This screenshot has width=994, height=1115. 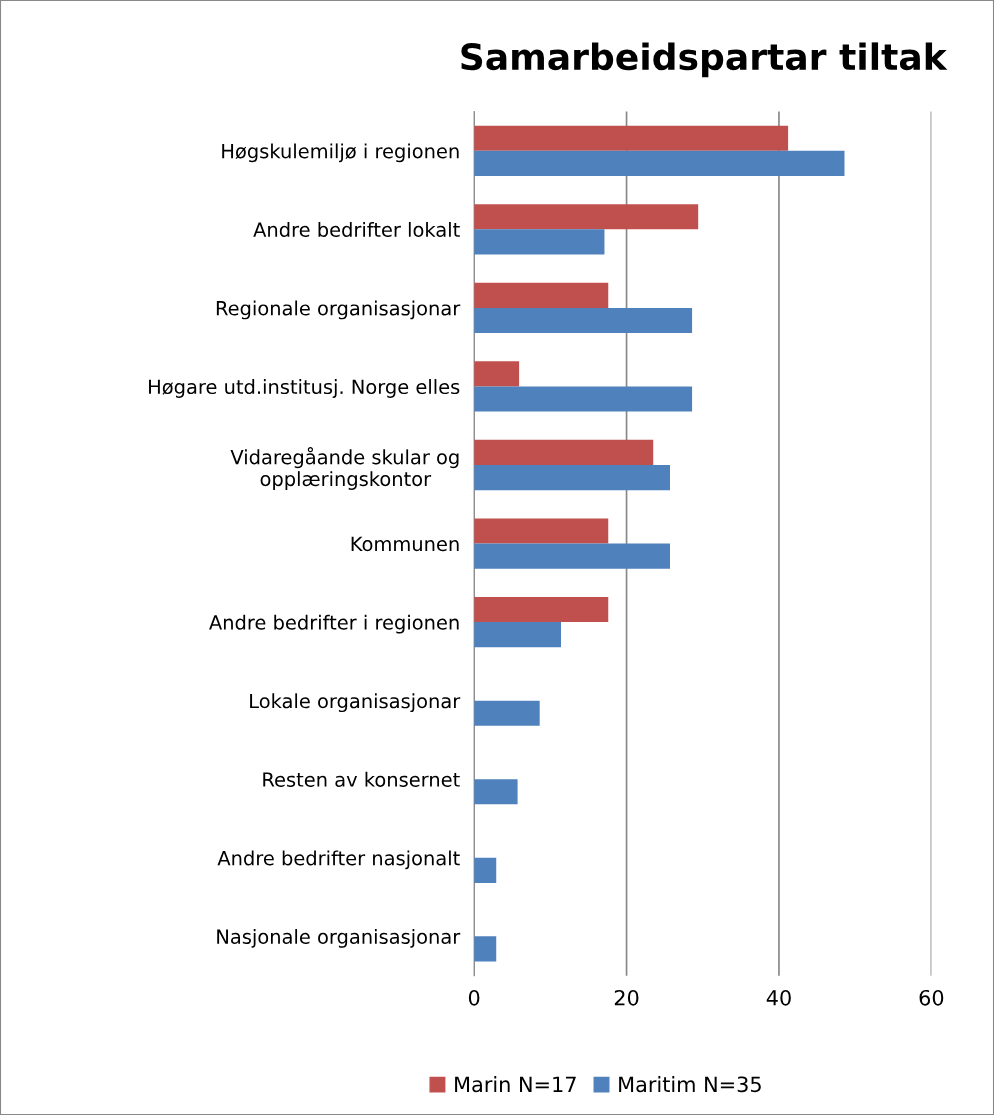 I want to click on y-tick-label: Resten av konsernet, so click(x=361, y=779).